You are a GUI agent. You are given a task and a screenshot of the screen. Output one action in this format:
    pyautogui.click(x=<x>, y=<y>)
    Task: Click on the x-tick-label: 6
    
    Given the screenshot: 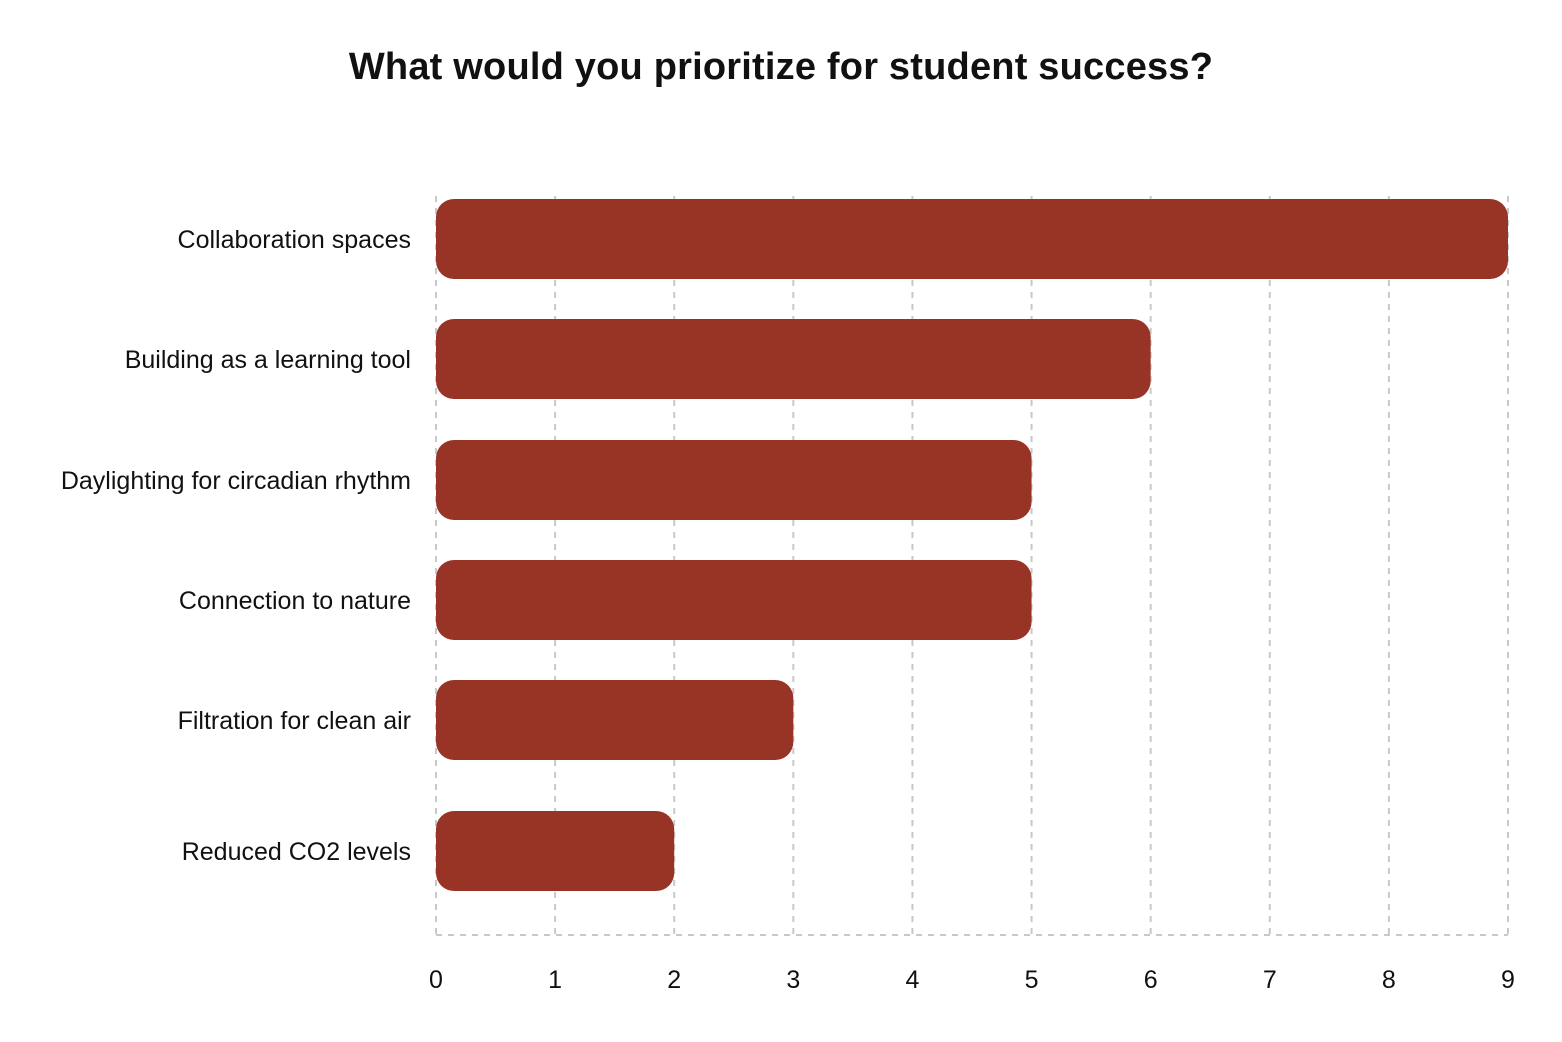 What is the action you would take?
    pyautogui.click(x=1151, y=980)
    